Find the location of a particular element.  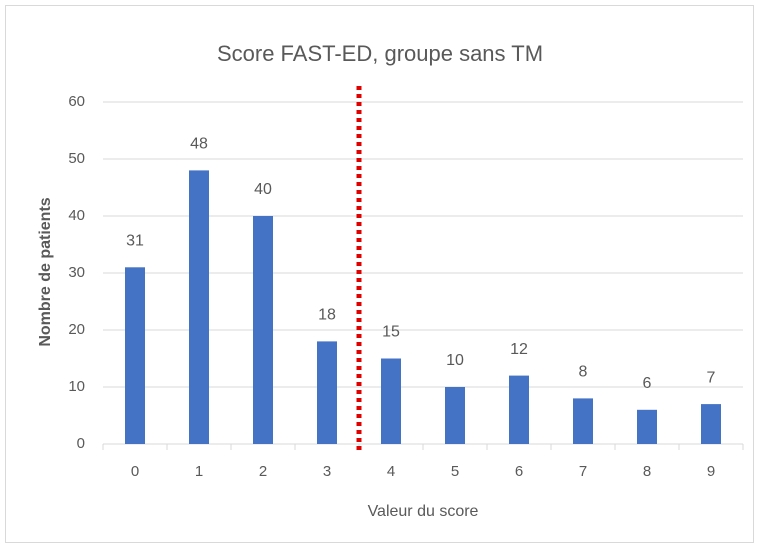

y-tick-label: 10 is located at coordinates (76, 386).